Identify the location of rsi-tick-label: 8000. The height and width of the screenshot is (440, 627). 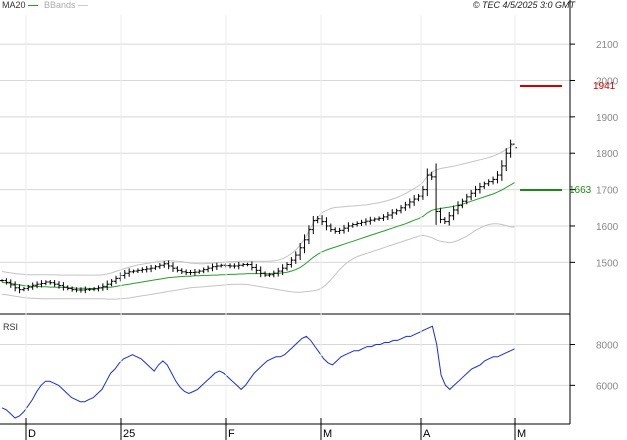
(607, 346).